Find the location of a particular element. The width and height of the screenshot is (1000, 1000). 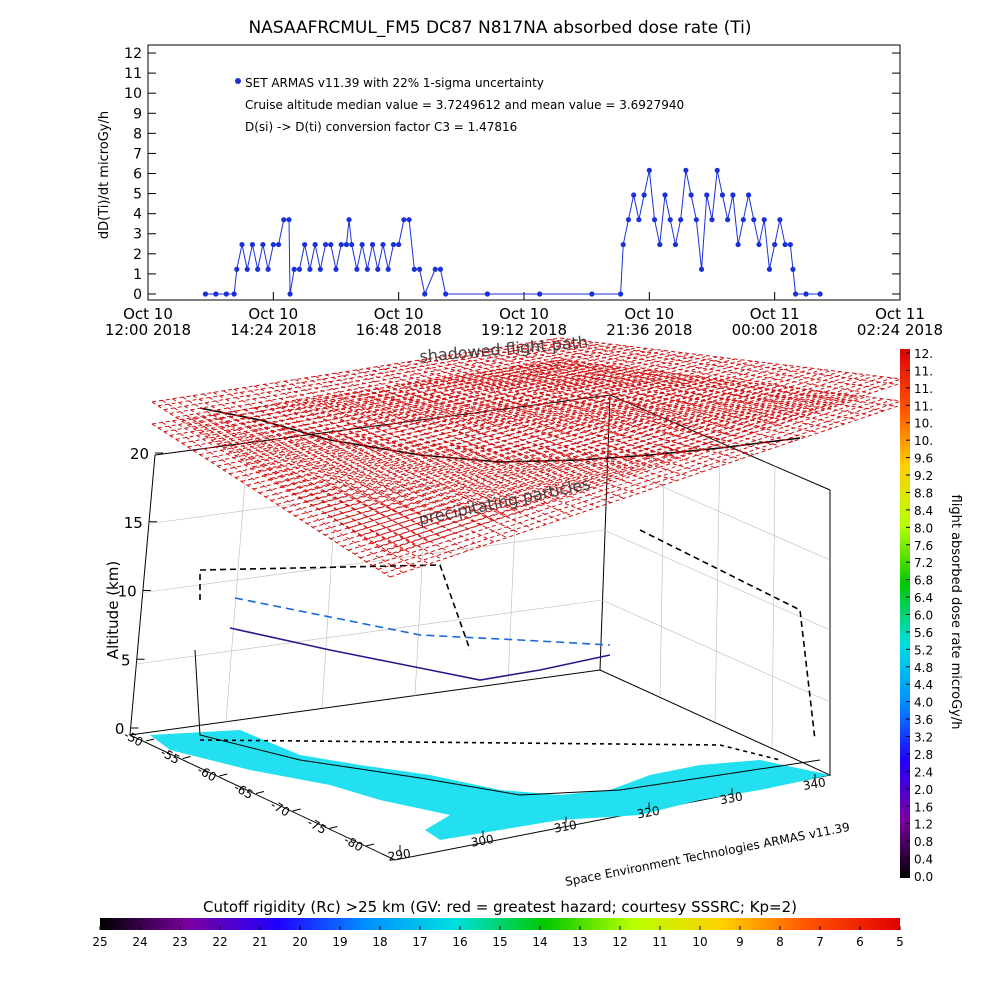

colorbar-tick-label: 4.4 is located at coordinates (923, 685).